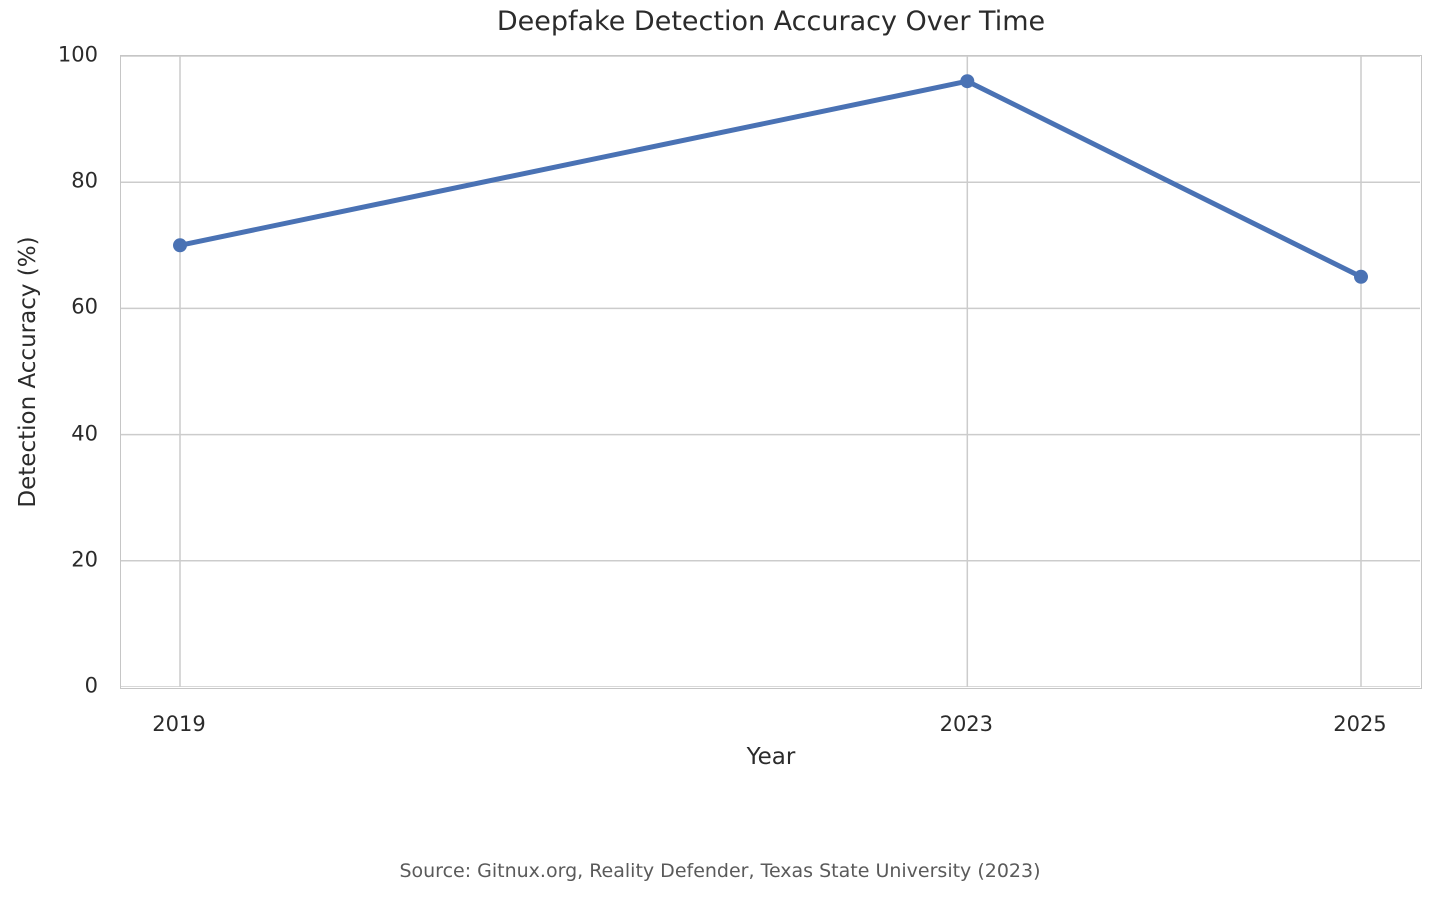 Image resolution: width=1440 pixels, height=905 pixels. What do you see at coordinates (77, 54) in the screenshot?
I see `y-tick-label: 100` at bounding box center [77, 54].